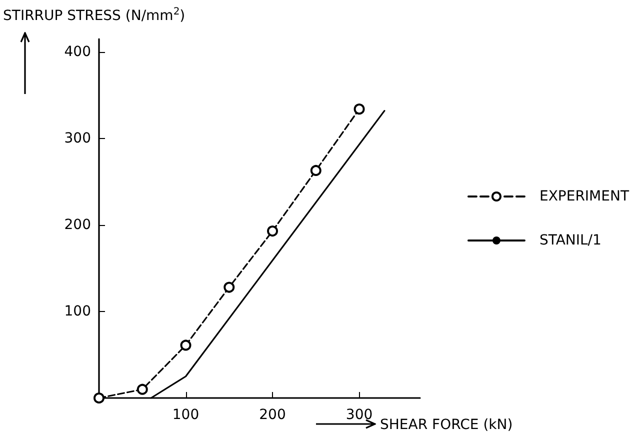 The width and height of the screenshot is (644, 437). I want to click on y-tick-label: 100, so click(77, 311).